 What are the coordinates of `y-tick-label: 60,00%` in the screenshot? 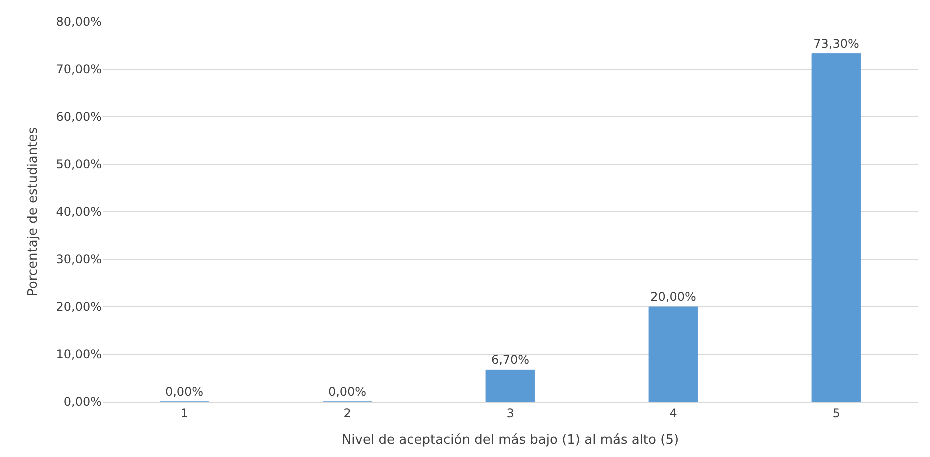 It's located at (79, 117).